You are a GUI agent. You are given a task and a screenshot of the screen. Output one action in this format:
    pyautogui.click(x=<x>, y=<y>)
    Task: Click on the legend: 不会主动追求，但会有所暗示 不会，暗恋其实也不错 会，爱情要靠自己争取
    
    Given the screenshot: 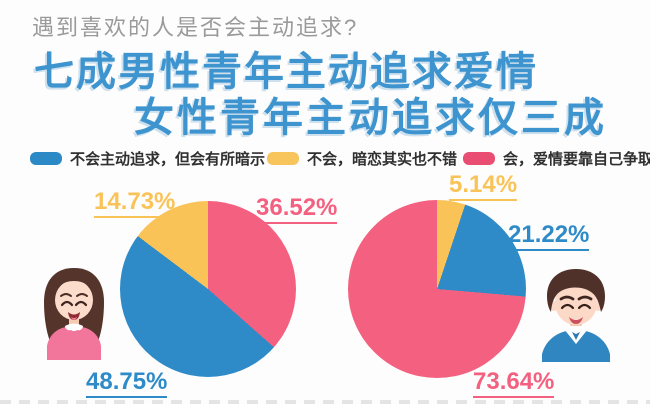 What is the action you would take?
    pyautogui.click(x=325, y=158)
    